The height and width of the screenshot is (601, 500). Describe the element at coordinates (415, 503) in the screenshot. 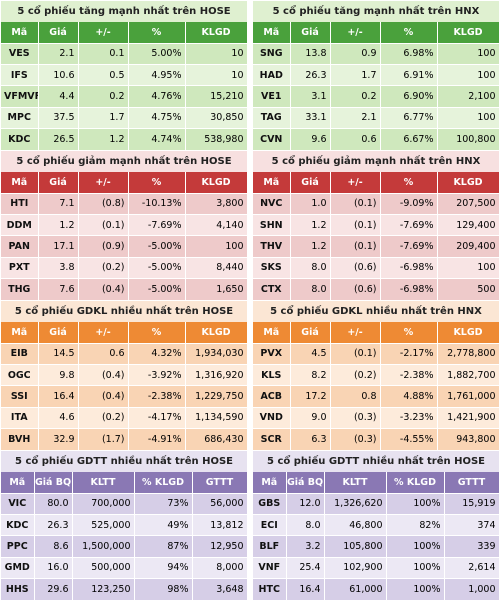

I see `table-cell: 100%` at that location.